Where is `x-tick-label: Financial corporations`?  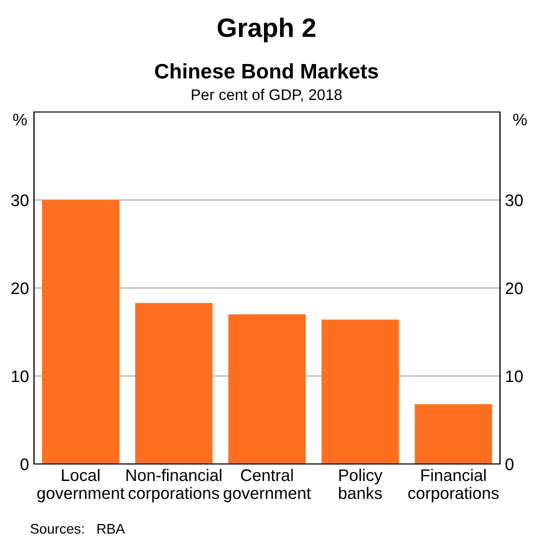 x-tick-label: Financial corporations is located at coordinates (453, 485).